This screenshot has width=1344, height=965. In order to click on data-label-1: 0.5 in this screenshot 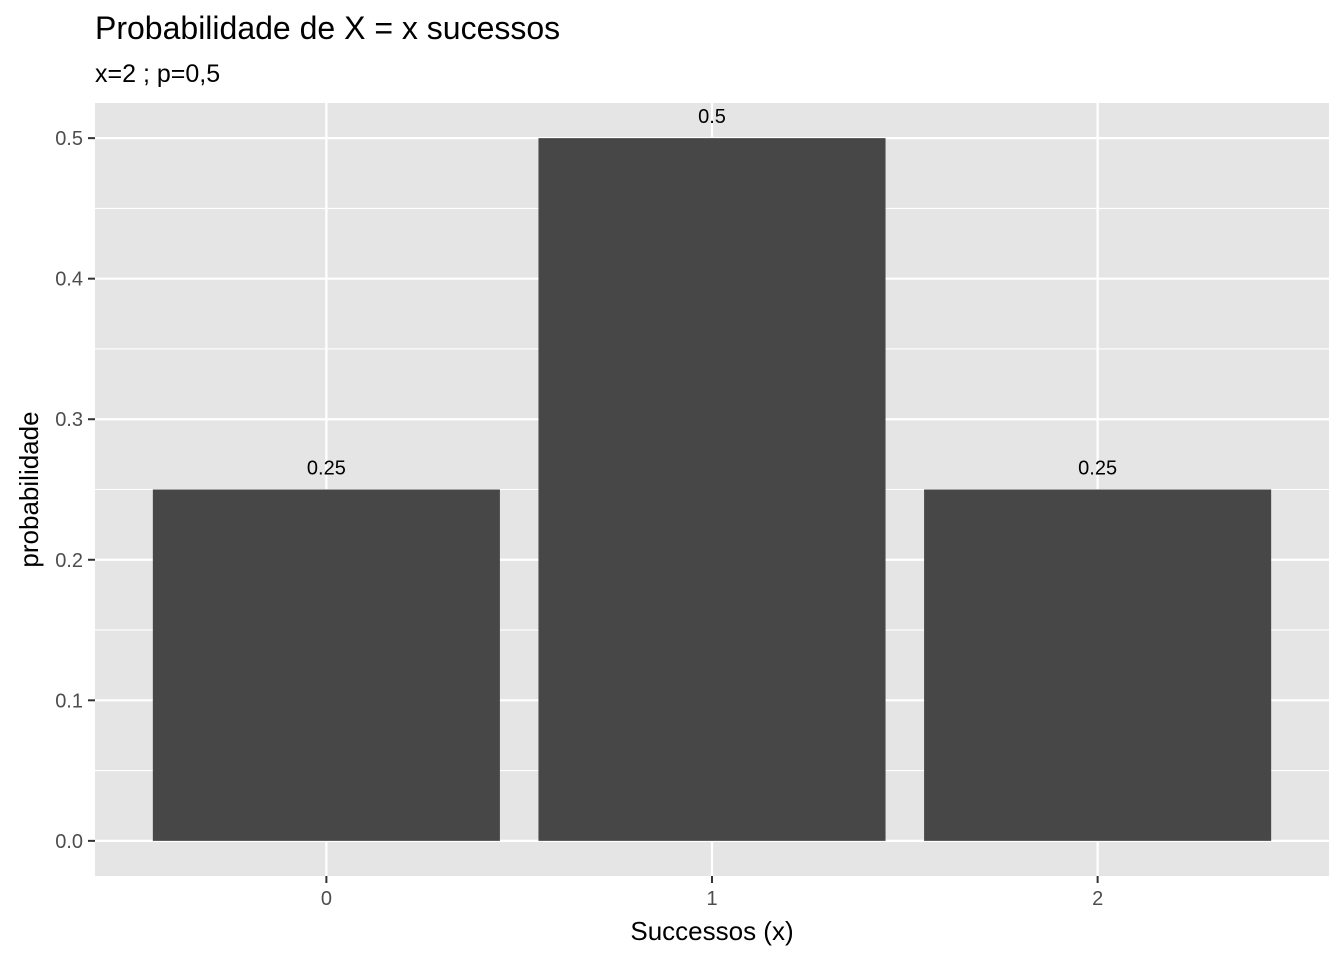, I will do `click(712, 117)`.